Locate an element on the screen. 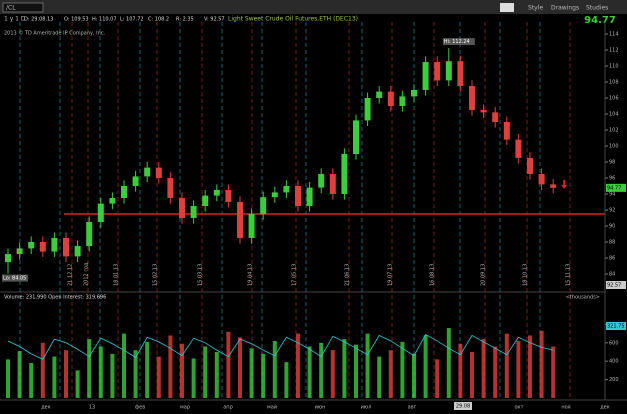  last-box-label: 94.77 is located at coordinates (614, 188).